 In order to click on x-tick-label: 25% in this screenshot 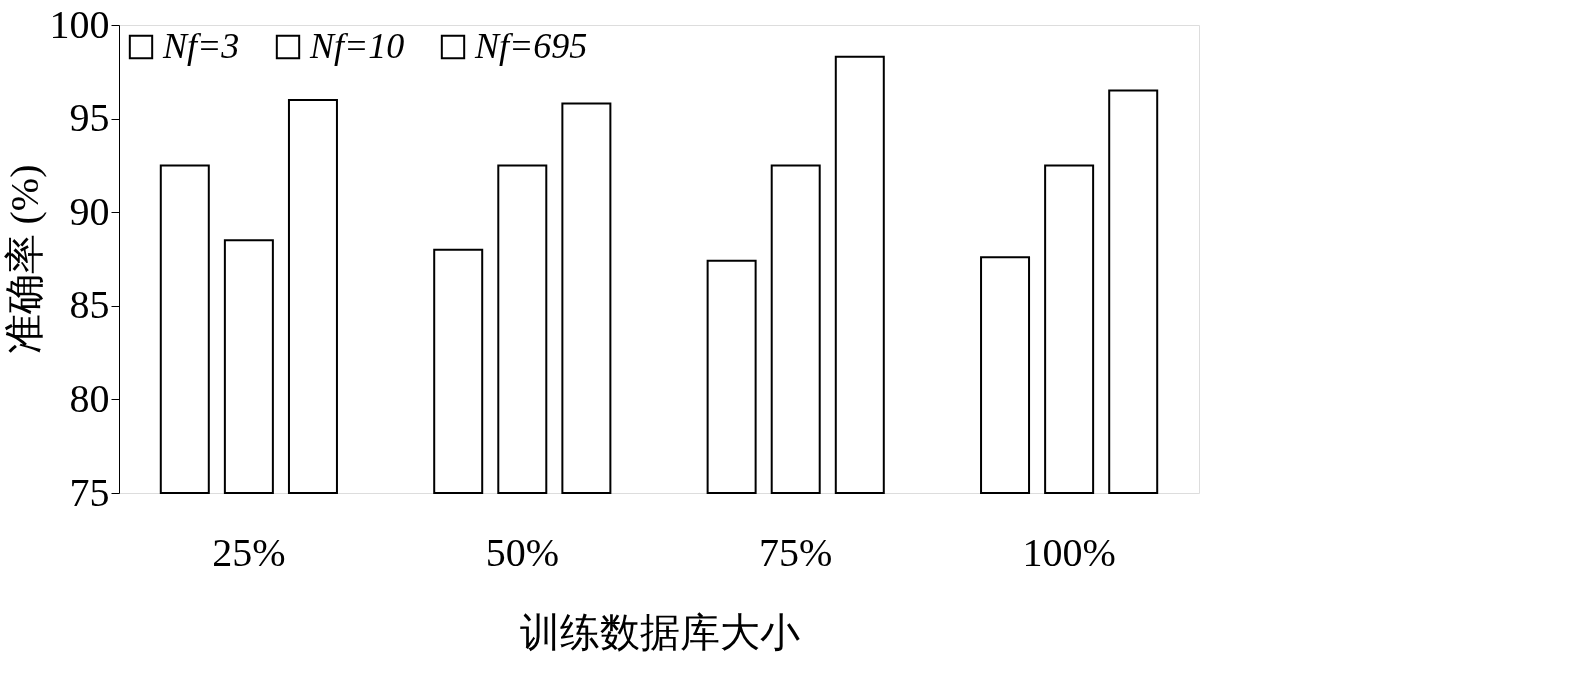, I will do `click(249, 552)`.